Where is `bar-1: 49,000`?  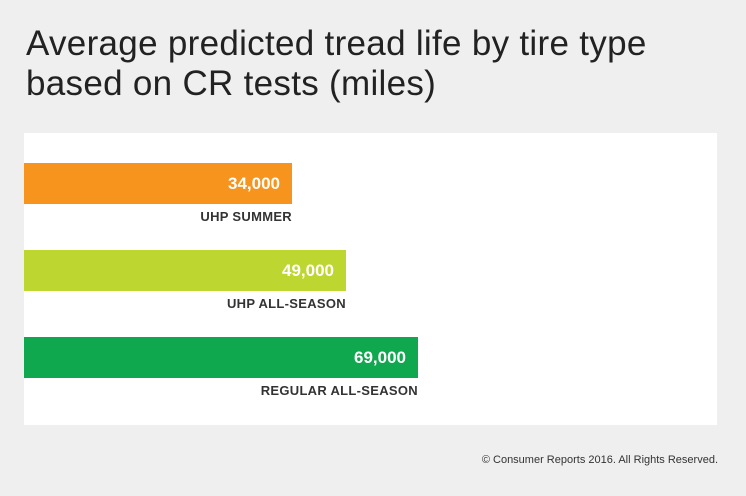
bar-1: 49,000 is located at coordinates (185, 270).